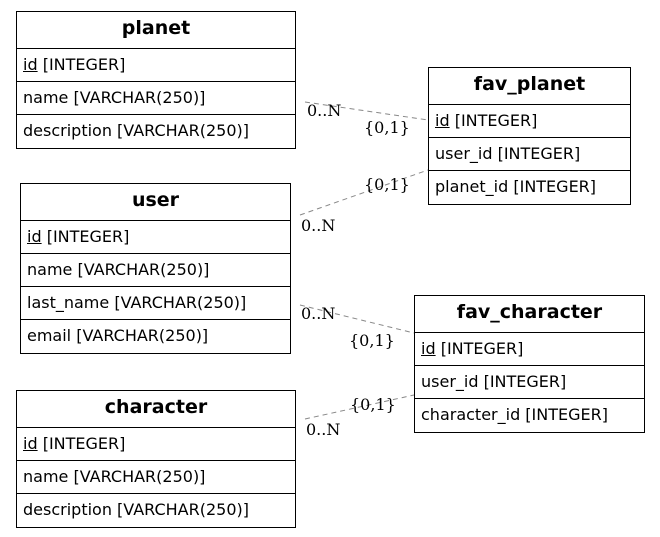  What do you see at coordinates (156, 30) in the screenshot?
I see `entity-title: planet` at bounding box center [156, 30].